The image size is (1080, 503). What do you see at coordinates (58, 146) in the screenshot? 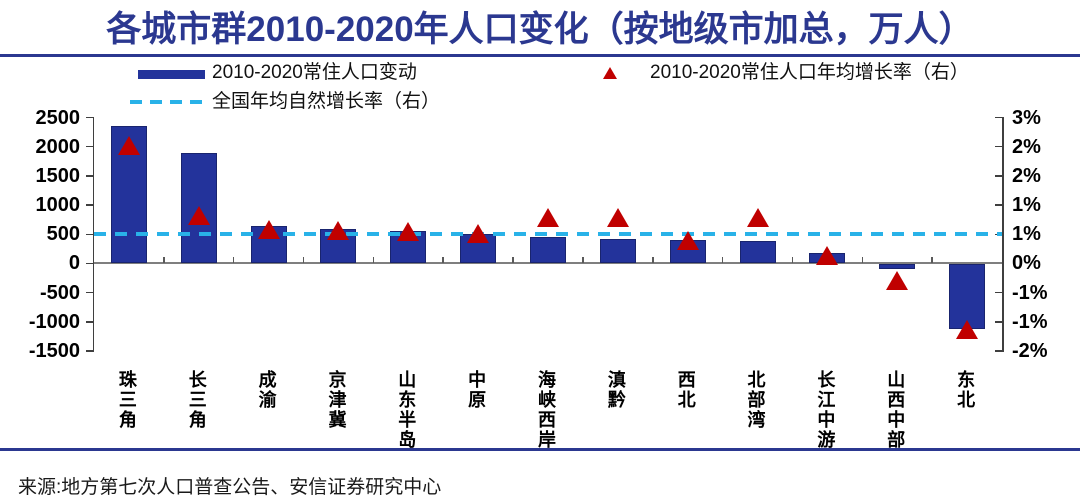
I see `left-axis-tick-label: 2000` at bounding box center [58, 146].